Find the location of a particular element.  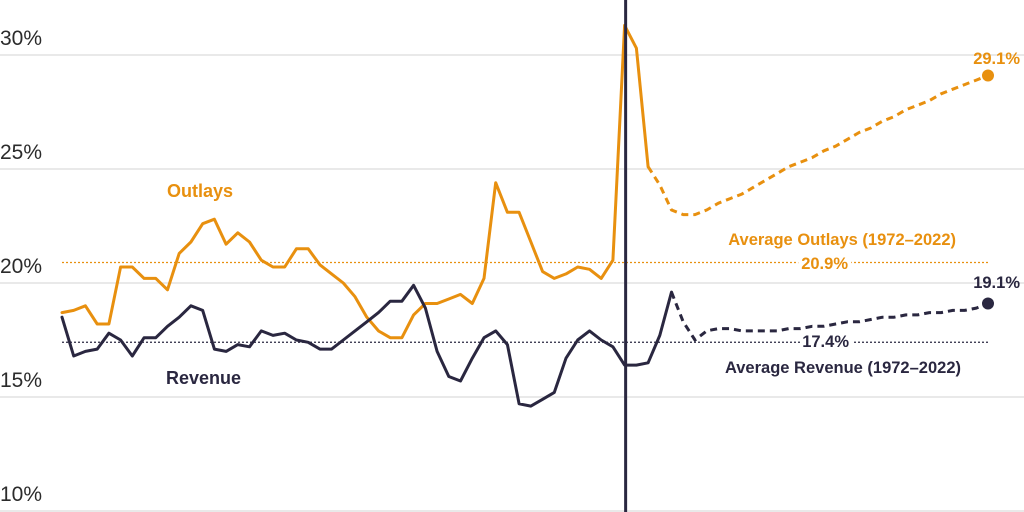

y-axis-tick-labels: 10% 15% 20% 25% 30% is located at coordinates (21, 266).